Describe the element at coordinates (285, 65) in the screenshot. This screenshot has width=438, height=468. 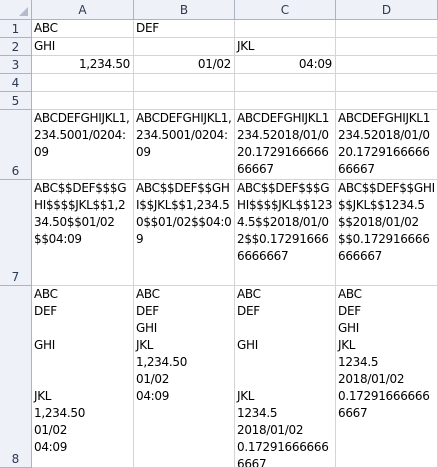
I see `cell-c3: 04:09` at that location.